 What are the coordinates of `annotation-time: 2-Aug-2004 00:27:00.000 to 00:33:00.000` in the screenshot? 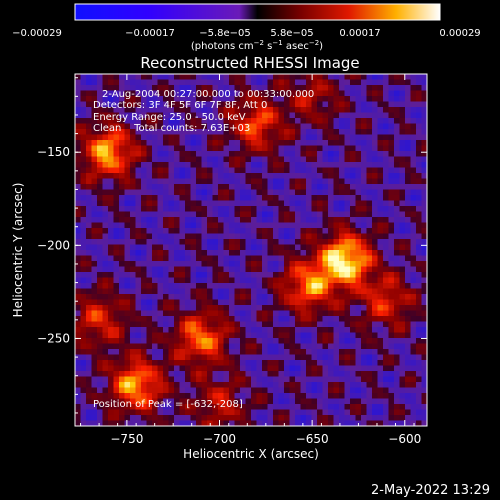 It's located at (208, 94).